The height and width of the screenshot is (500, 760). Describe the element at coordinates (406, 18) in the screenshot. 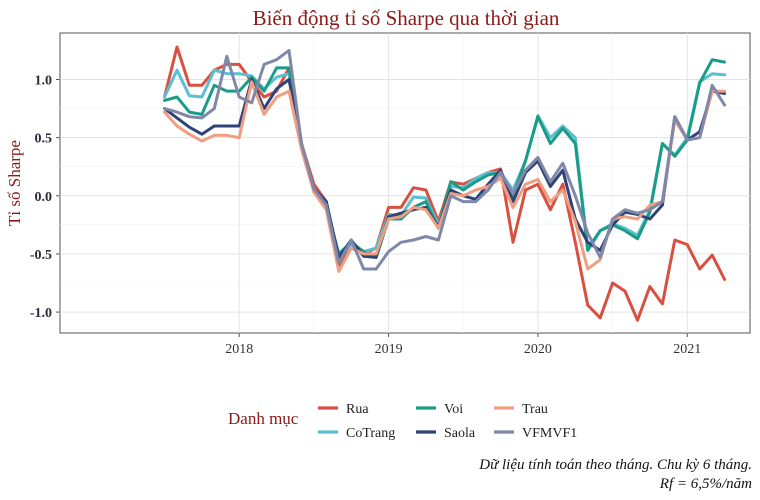

I see `chart-title: Biến động tỉ số Sharpe qua thời gian` at that location.